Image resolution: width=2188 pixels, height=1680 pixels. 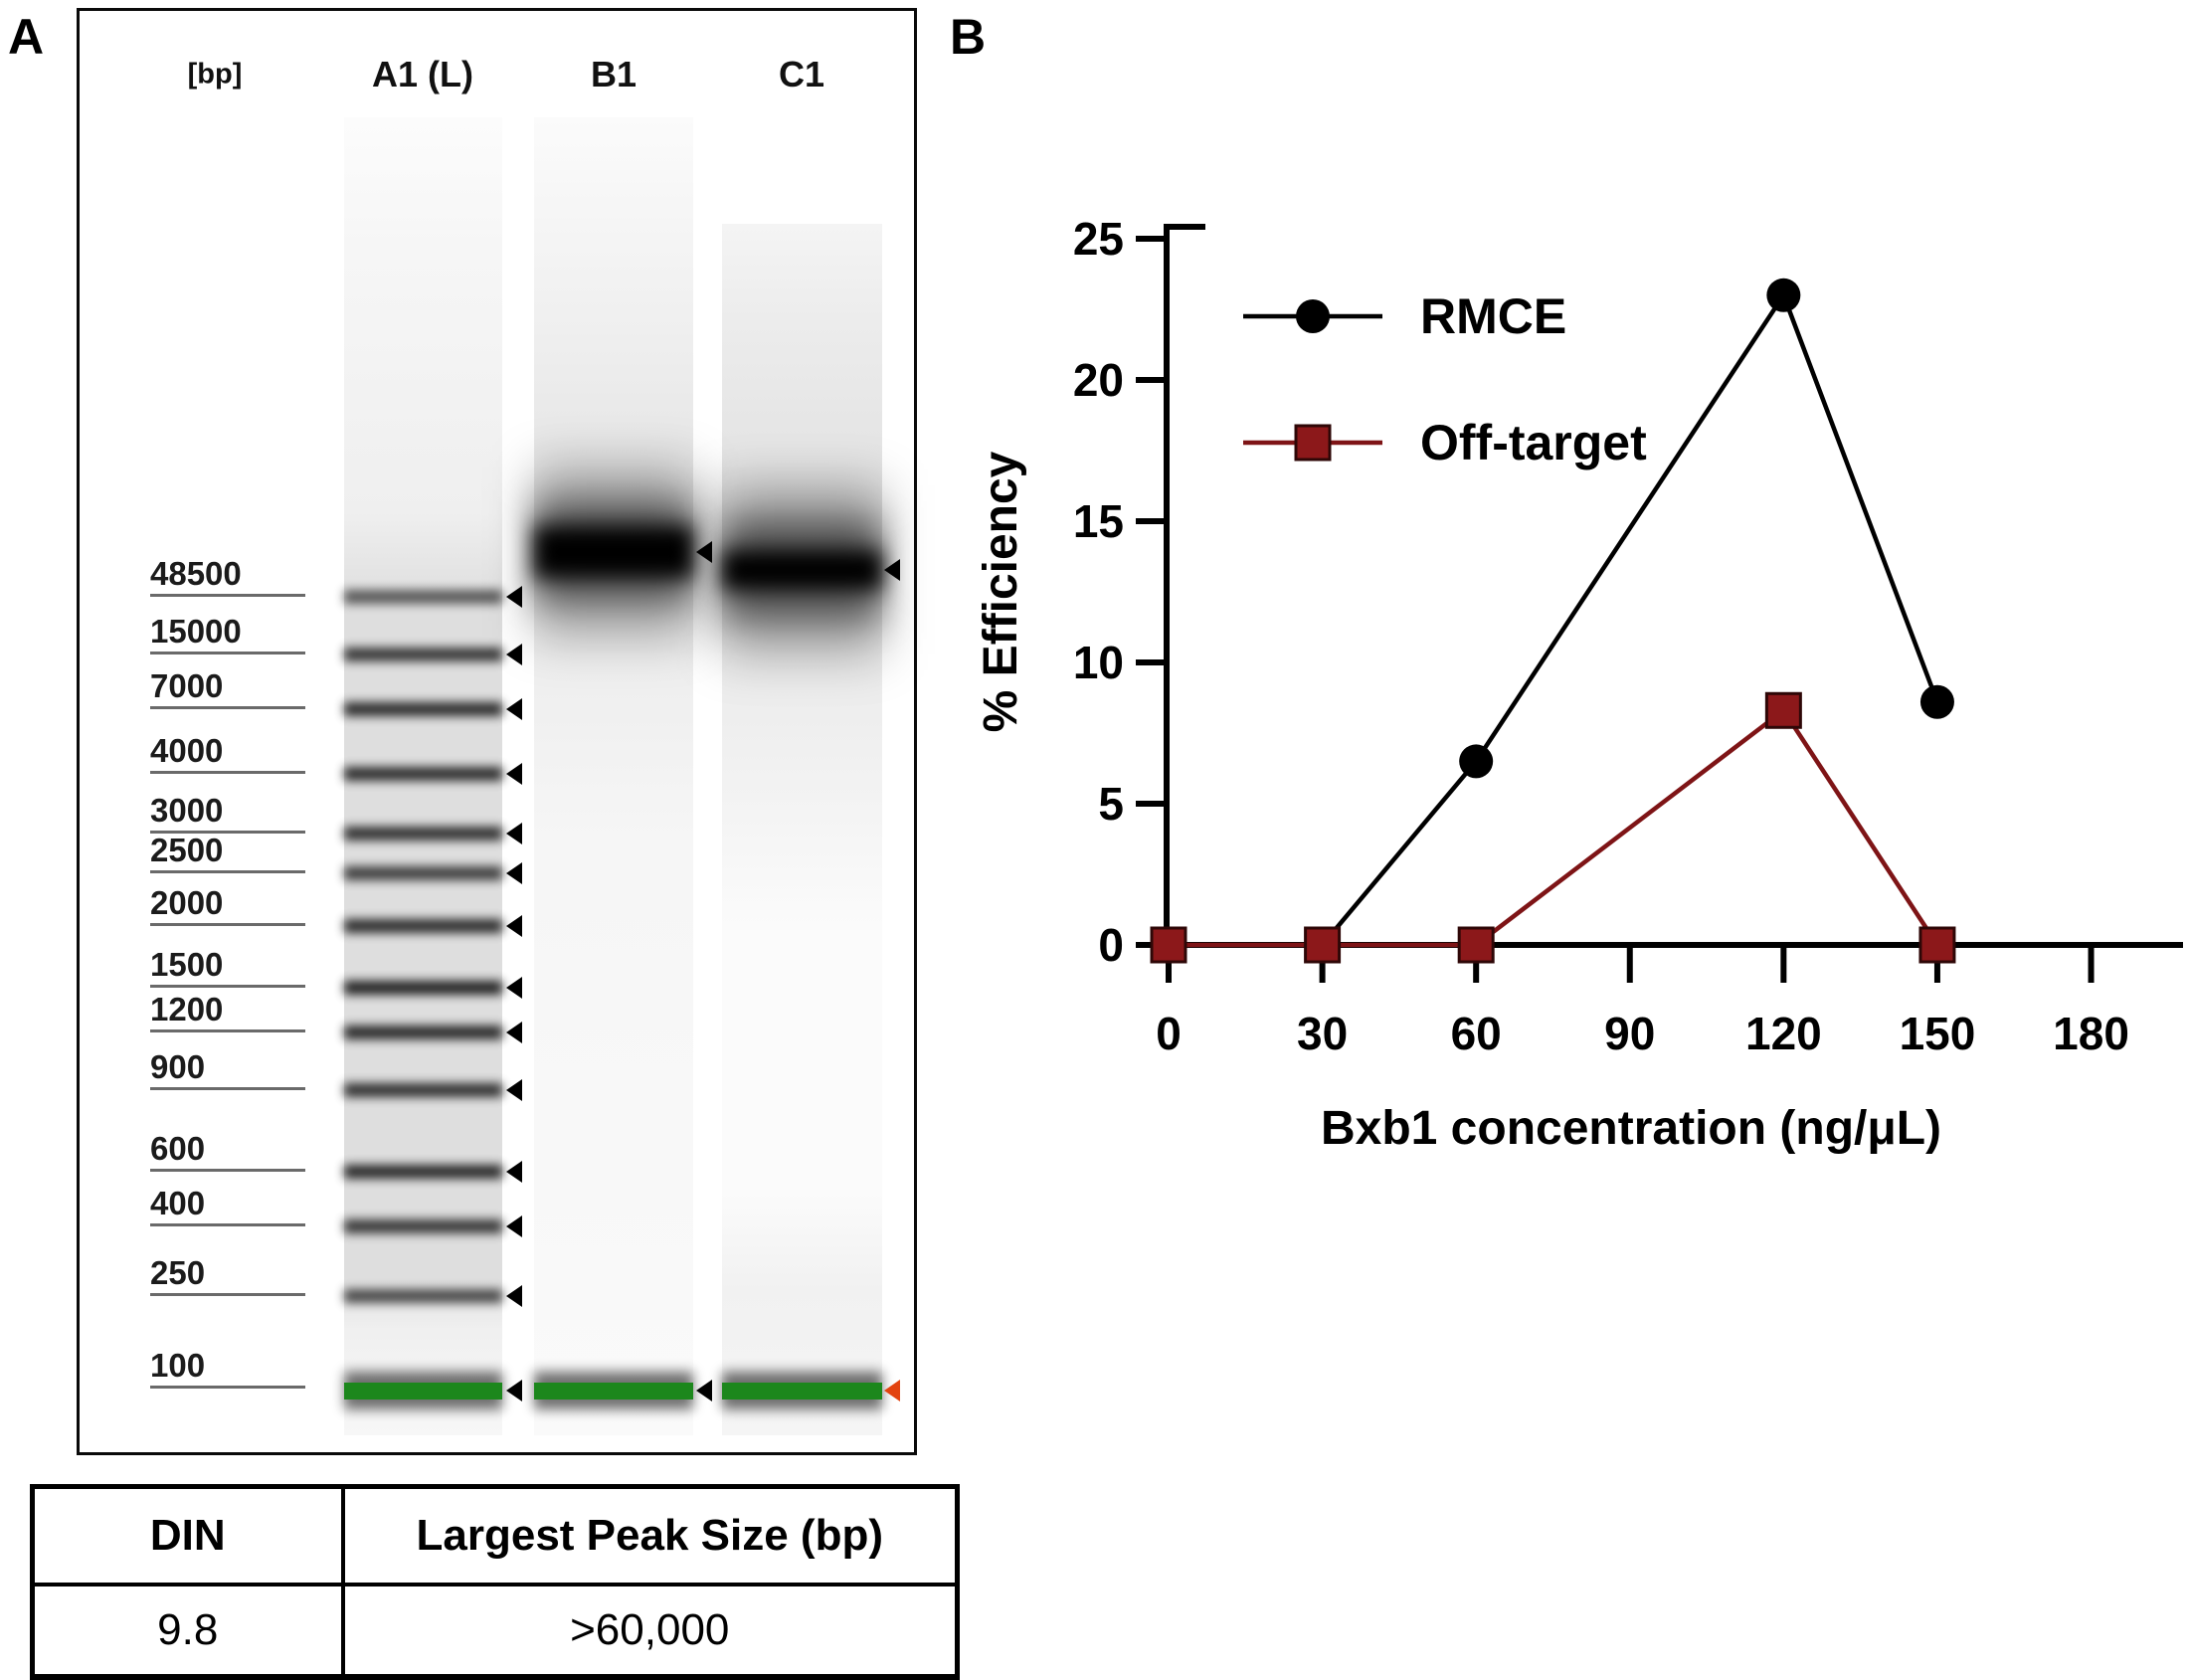 What do you see at coordinates (227, 1368) in the screenshot?
I see `ladder-size-label-100: 100` at bounding box center [227, 1368].